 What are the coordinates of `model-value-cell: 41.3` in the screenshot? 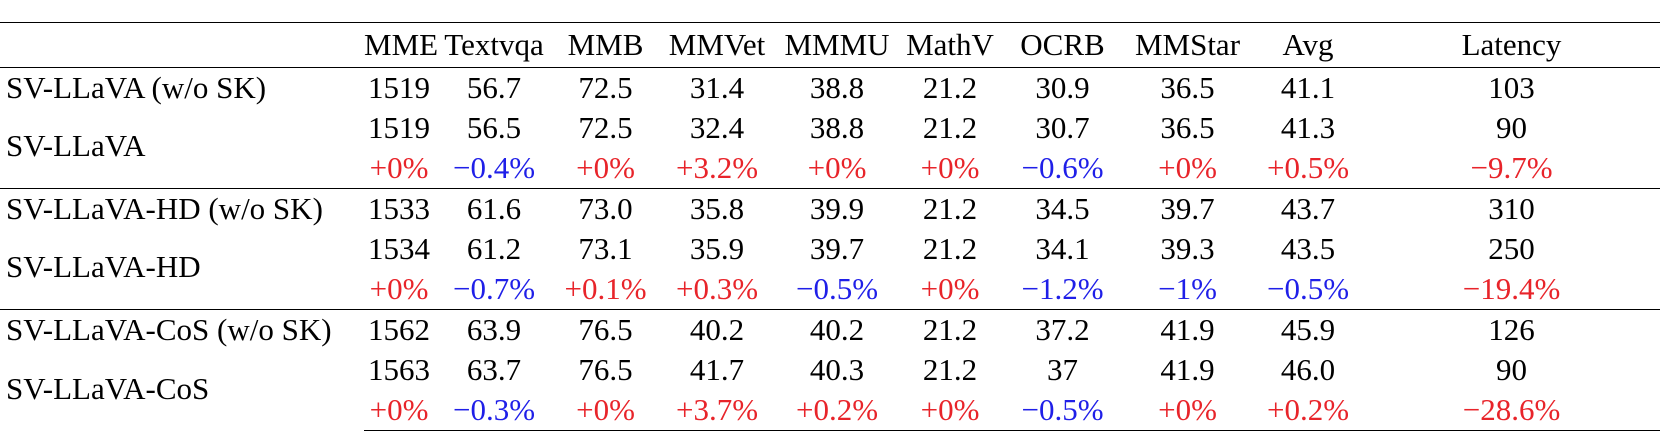 It's located at (1308, 127).